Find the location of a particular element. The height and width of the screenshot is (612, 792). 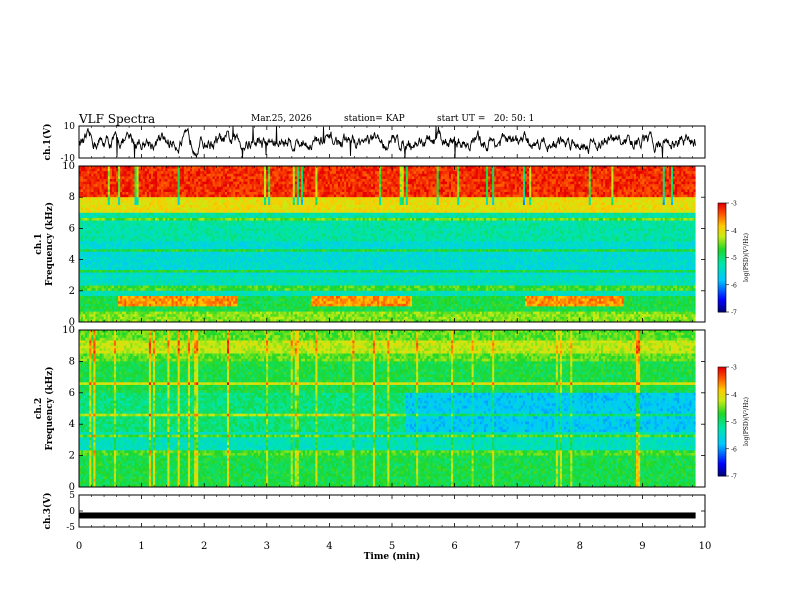

x-tick-label: 2 is located at coordinates (204, 546).